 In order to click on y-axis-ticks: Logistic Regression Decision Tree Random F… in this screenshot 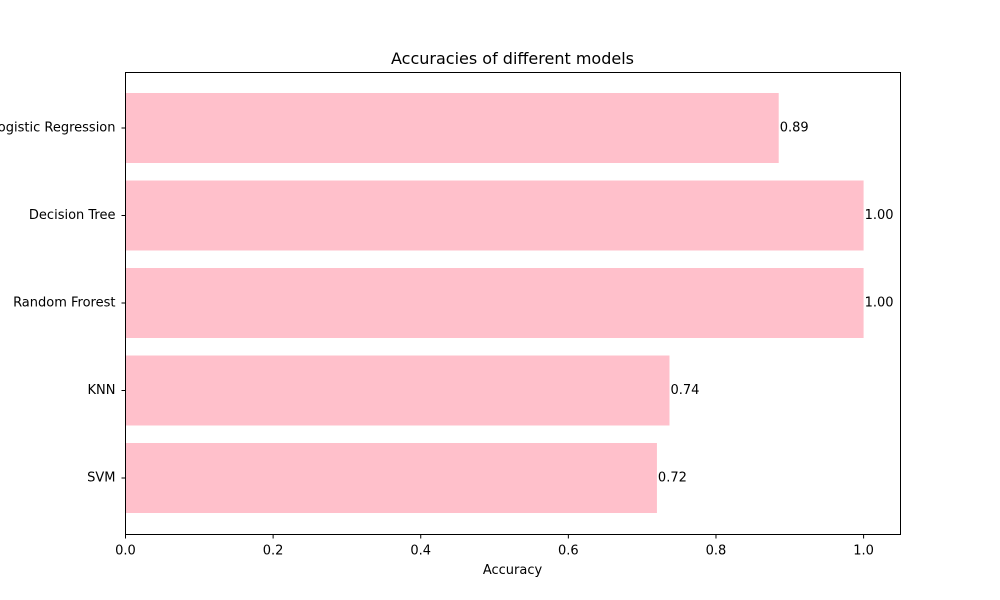, I will do `click(63, 303)`.